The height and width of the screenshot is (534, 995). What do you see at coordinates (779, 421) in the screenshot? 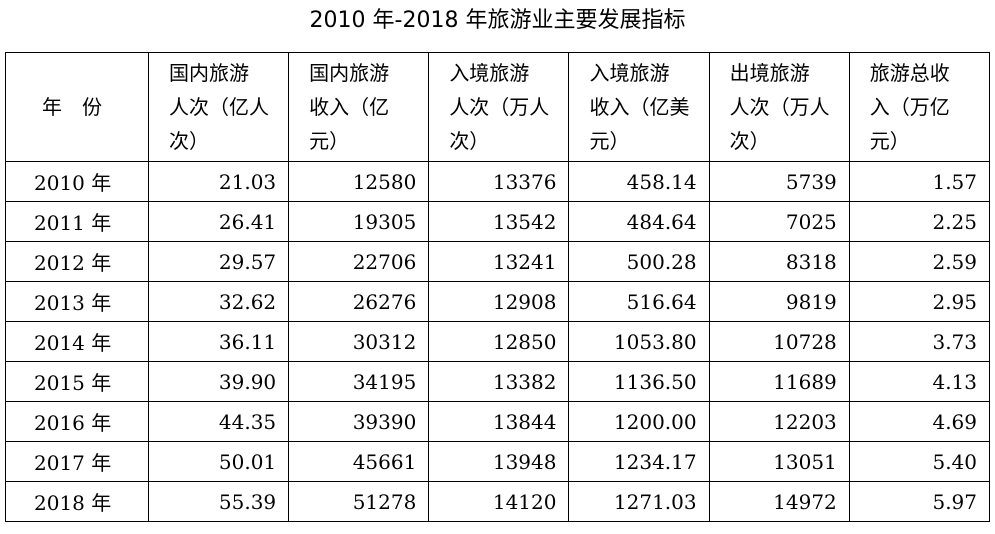
I see `table-cell: 12203` at bounding box center [779, 421].